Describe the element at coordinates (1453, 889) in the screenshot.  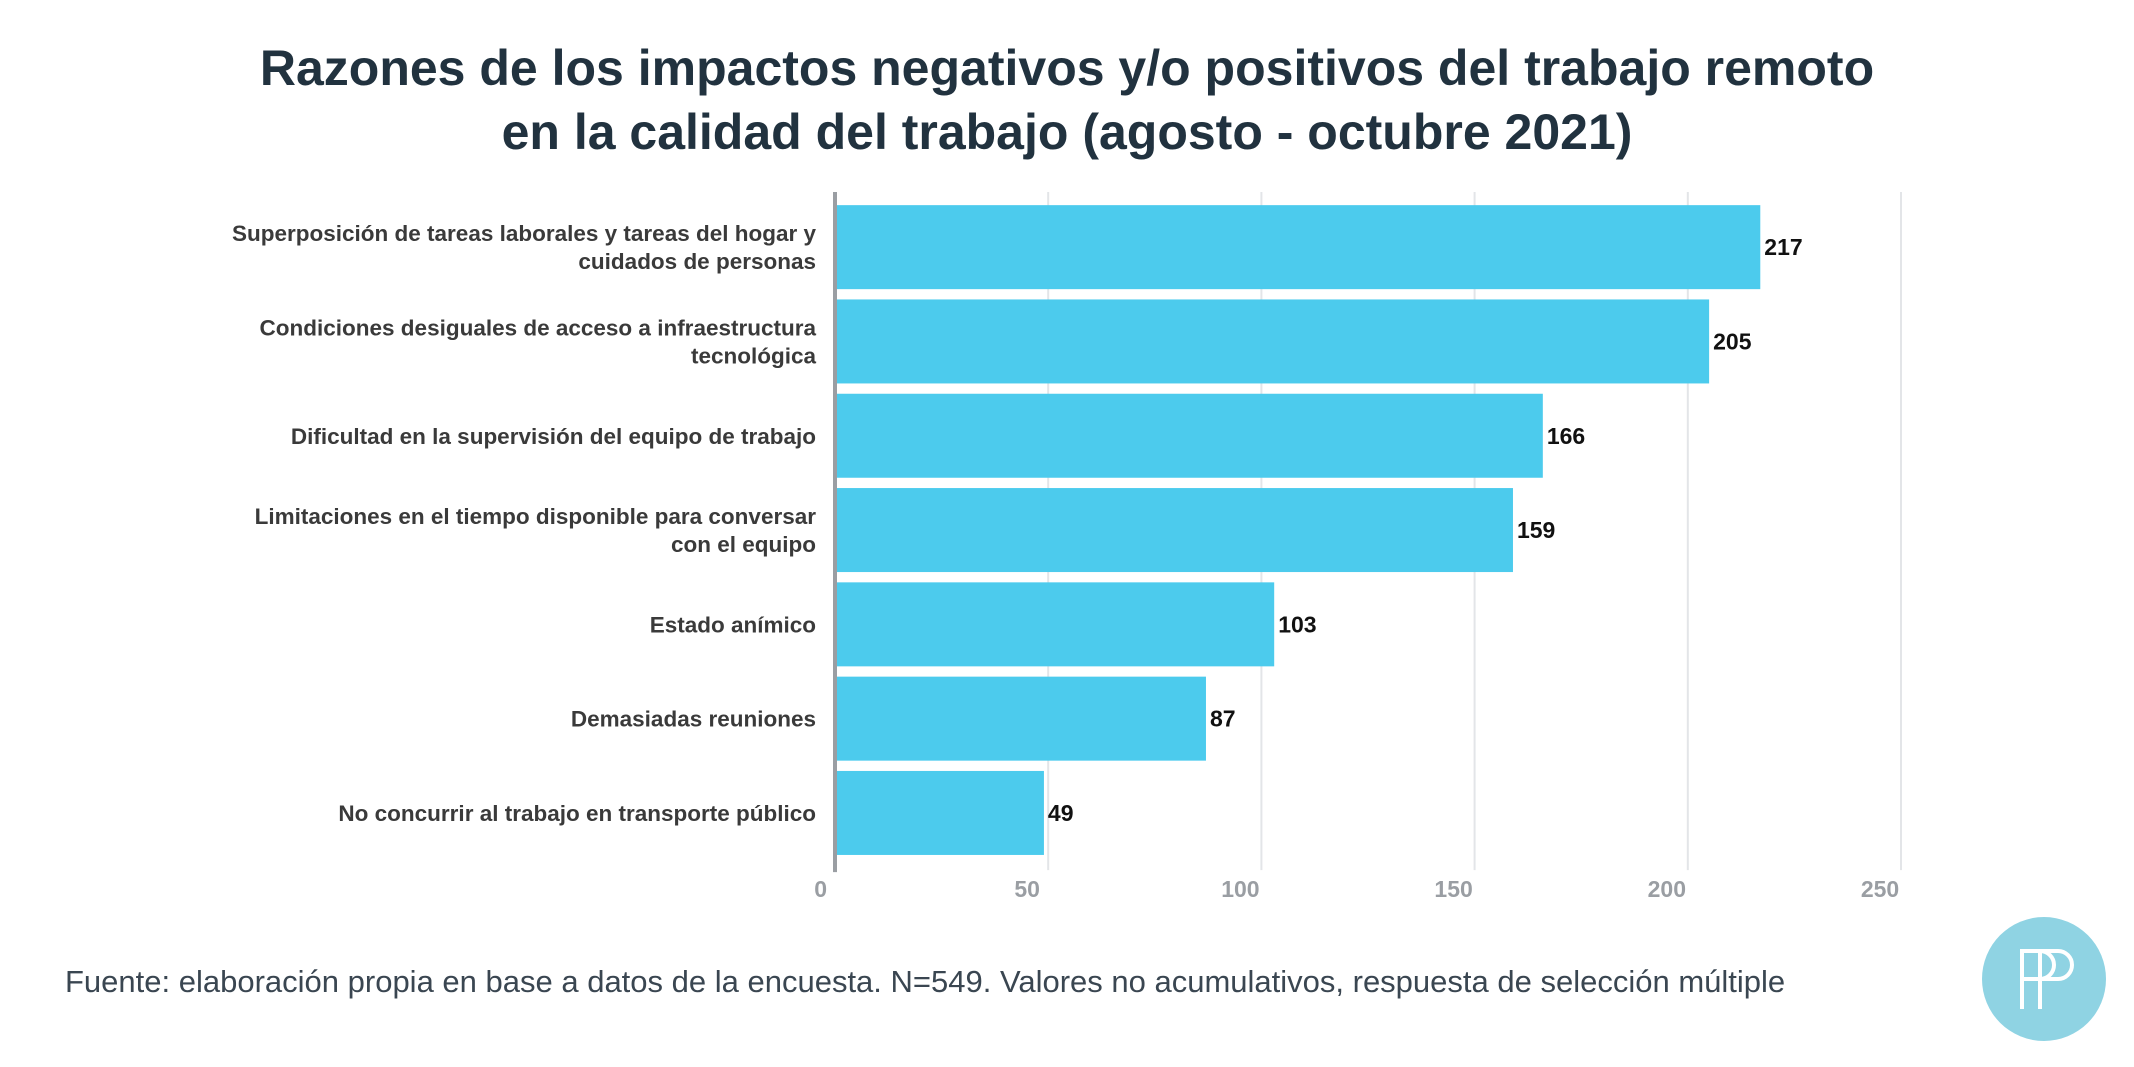
I see `x-tick-label: 150` at that location.